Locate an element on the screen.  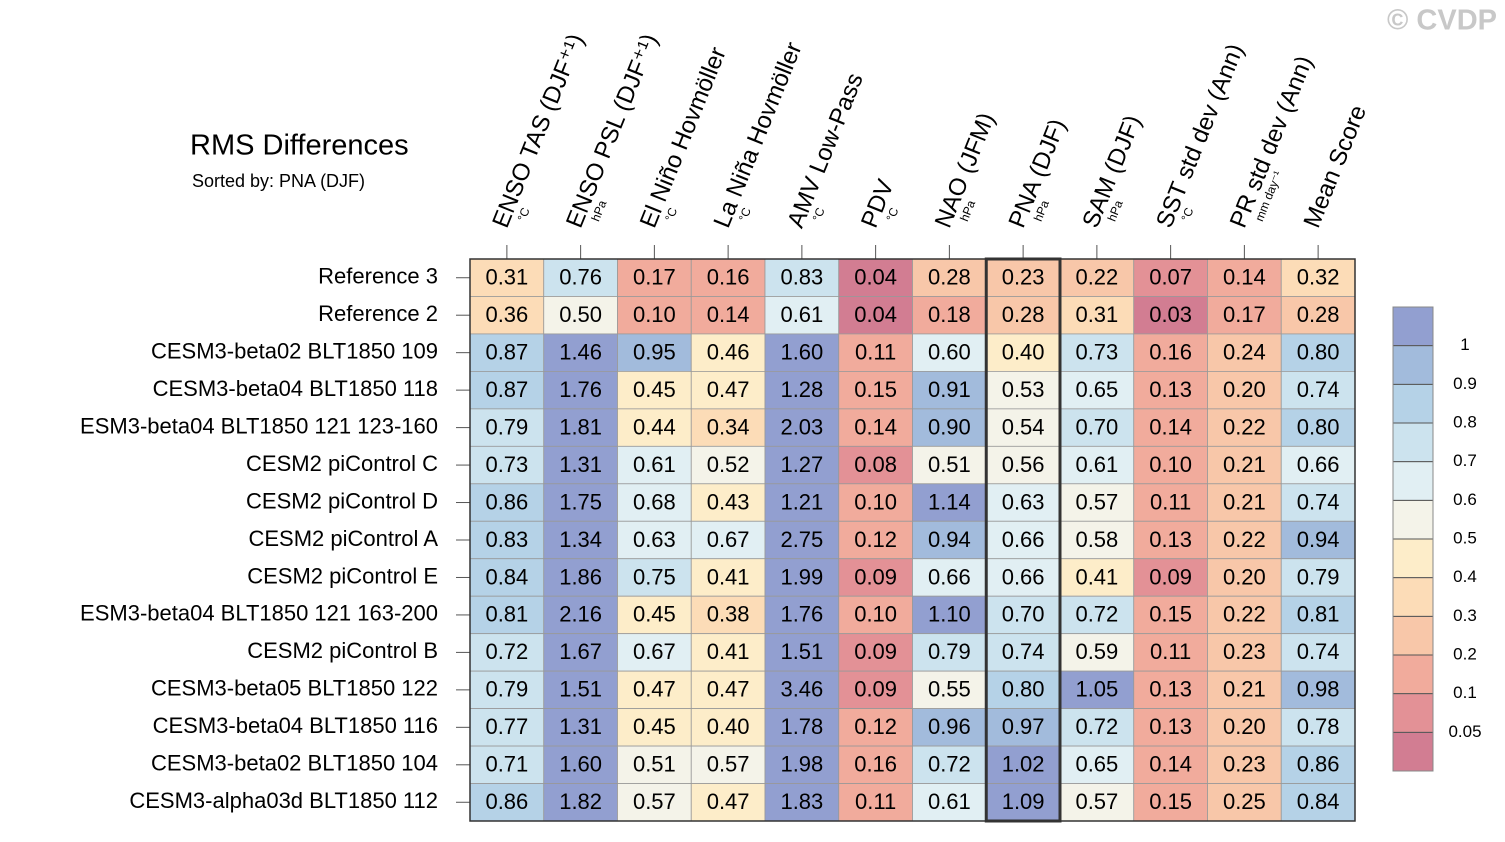
cell-label: 1.34 is located at coordinates (580, 539).